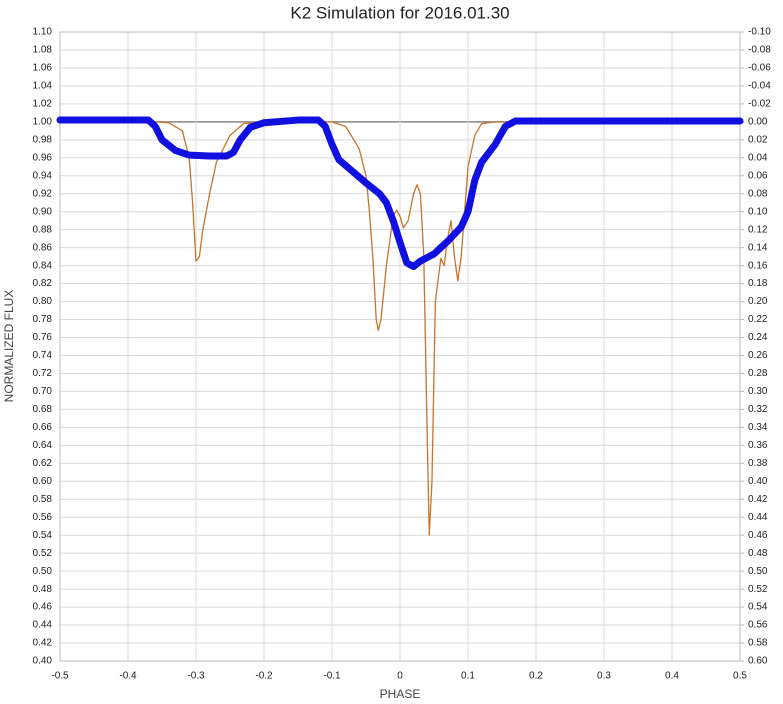  Describe the element at coordinates (536, 676) in the screenshot. I see `x-tick-label: 0.2` at that location.